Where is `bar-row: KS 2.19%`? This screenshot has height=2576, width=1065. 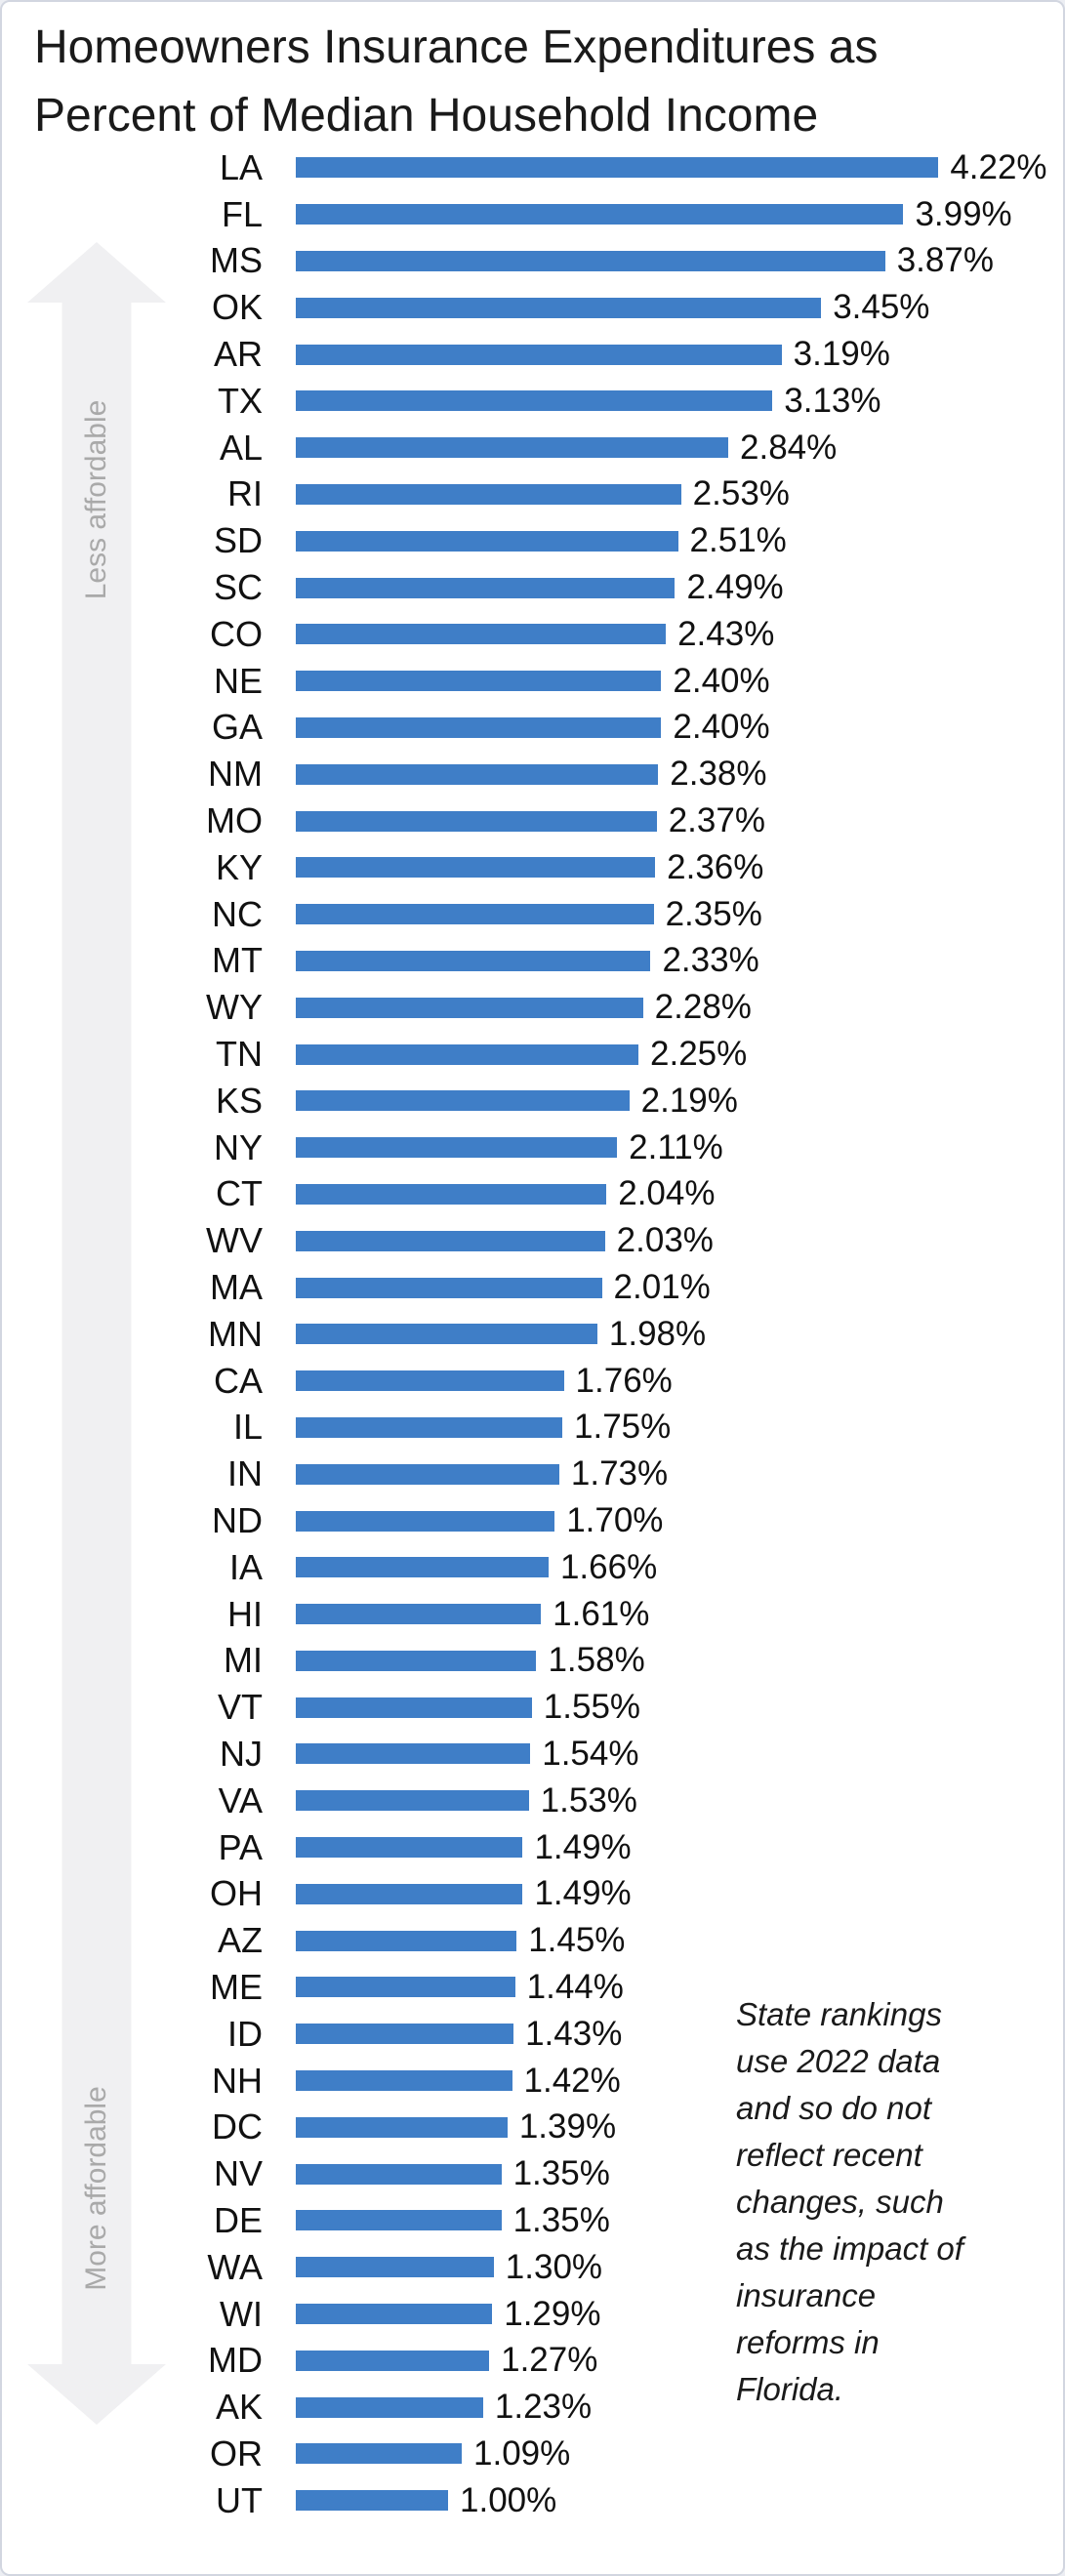 bar-row: KS 2.19% is located at coordinates (532, 1101).